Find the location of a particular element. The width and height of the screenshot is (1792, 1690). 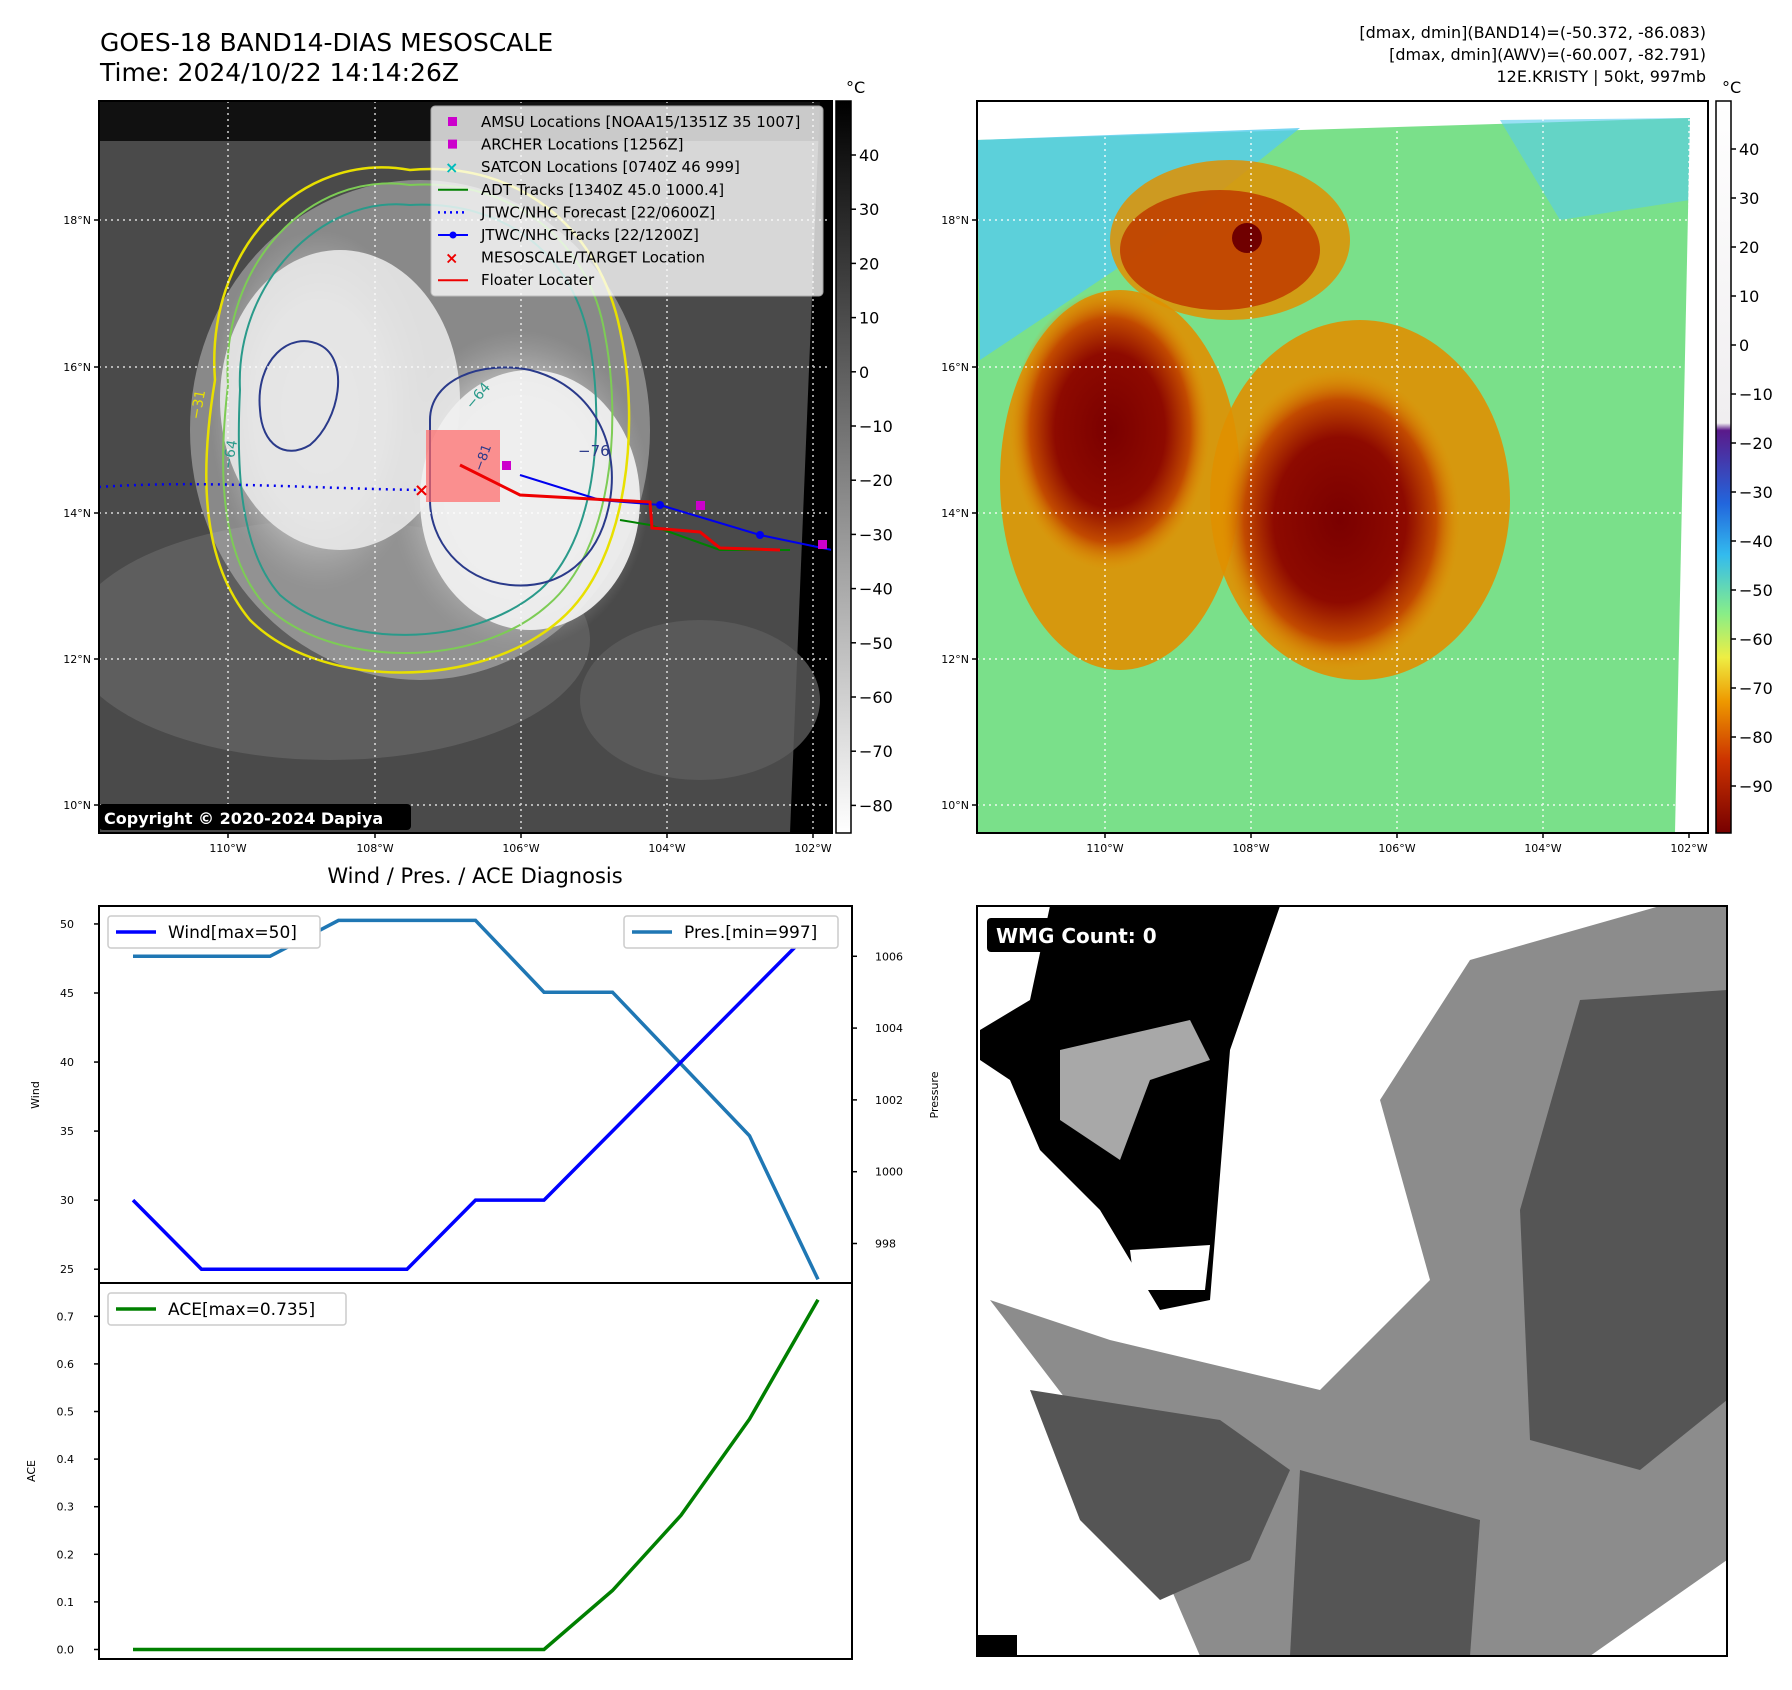

wind-pres-axes is located at coordinates (475, 1094).